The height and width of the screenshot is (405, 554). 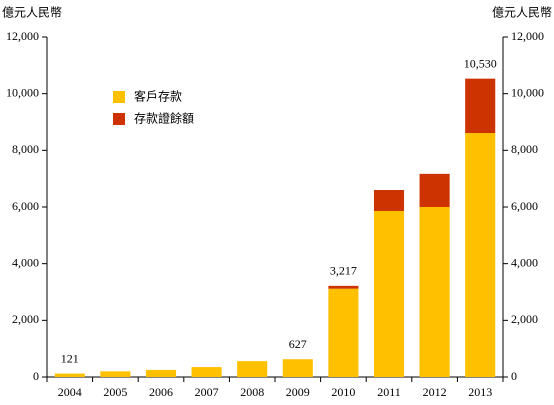 I want to click on x-tick-label: 2008, so click(x=252, y=392).